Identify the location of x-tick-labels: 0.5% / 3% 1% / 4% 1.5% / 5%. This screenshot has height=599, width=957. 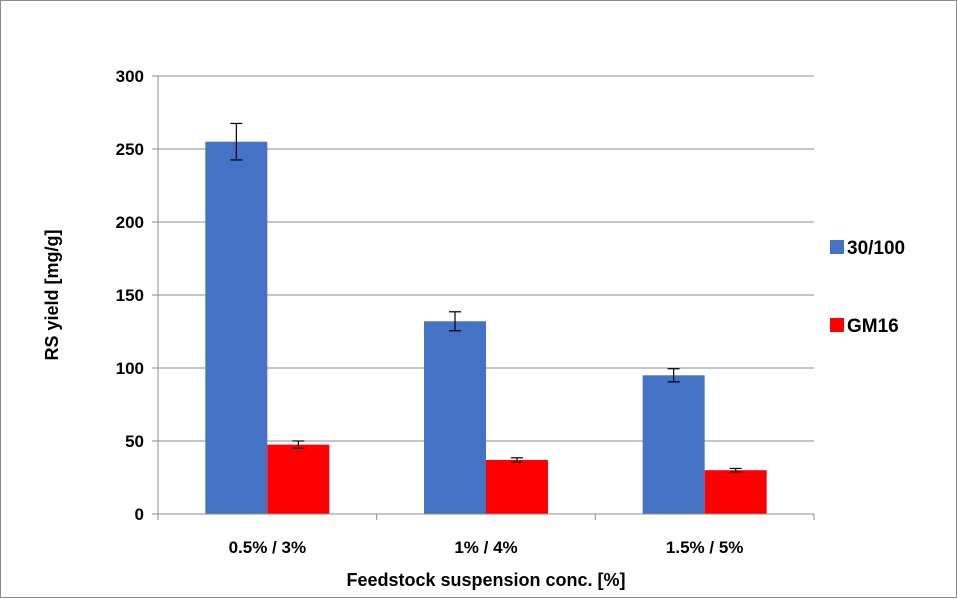
(486, 547).